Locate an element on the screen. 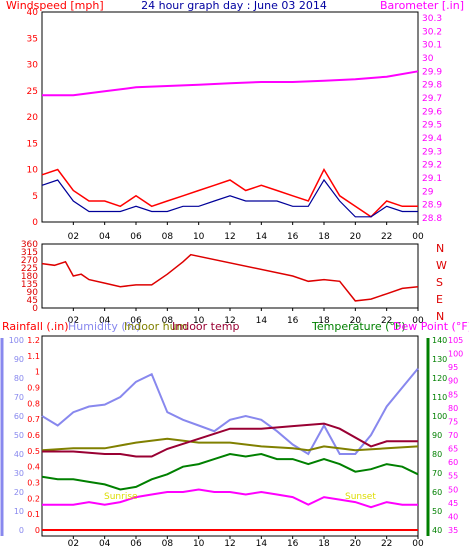  x-tick-08: 08 is located at coordinates (168, 321).